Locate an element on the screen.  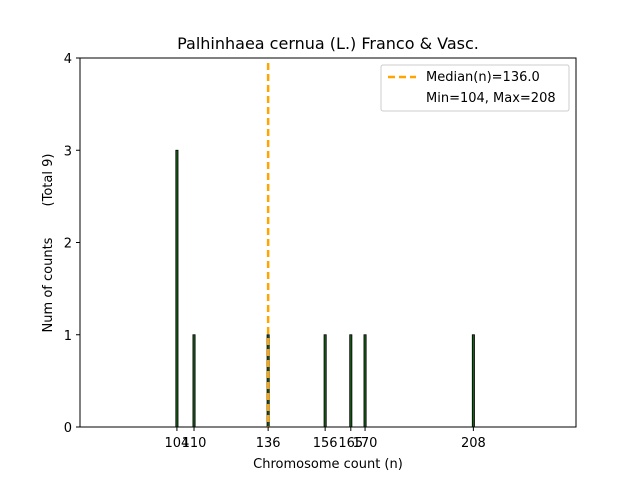
y-tick-label-1: 1 is located at coordinates (68, 336).